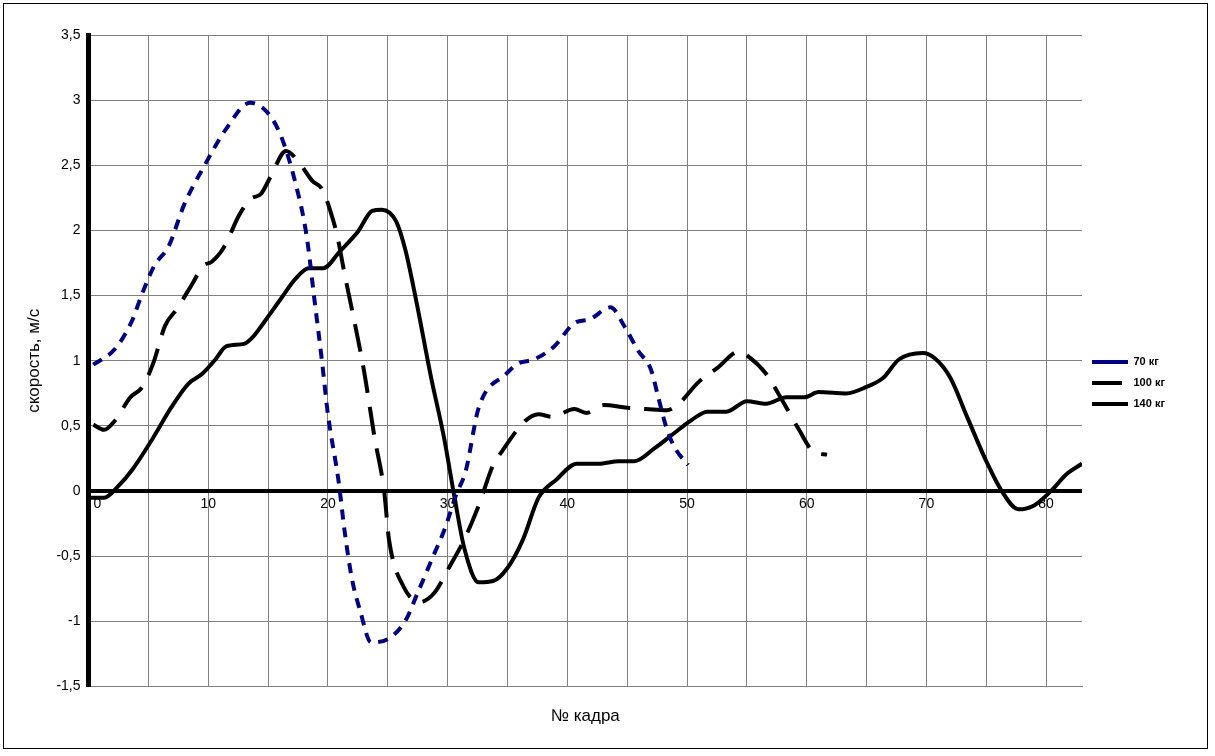  I want to click on y-tick-label: 0,5, so click(71, 424).